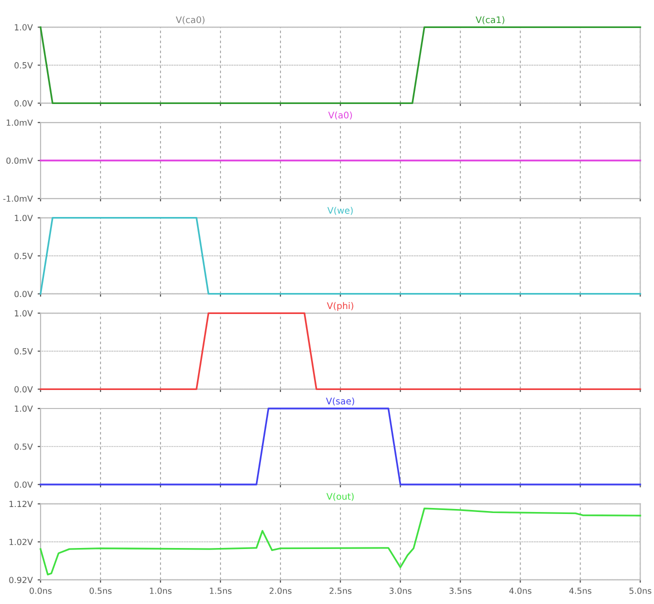 The height and width of the screenshot is (604, 654). Describe the element at coordinates (341, 591) in the screenshot. I see `x-tick-label: 2.5ns` at that location.